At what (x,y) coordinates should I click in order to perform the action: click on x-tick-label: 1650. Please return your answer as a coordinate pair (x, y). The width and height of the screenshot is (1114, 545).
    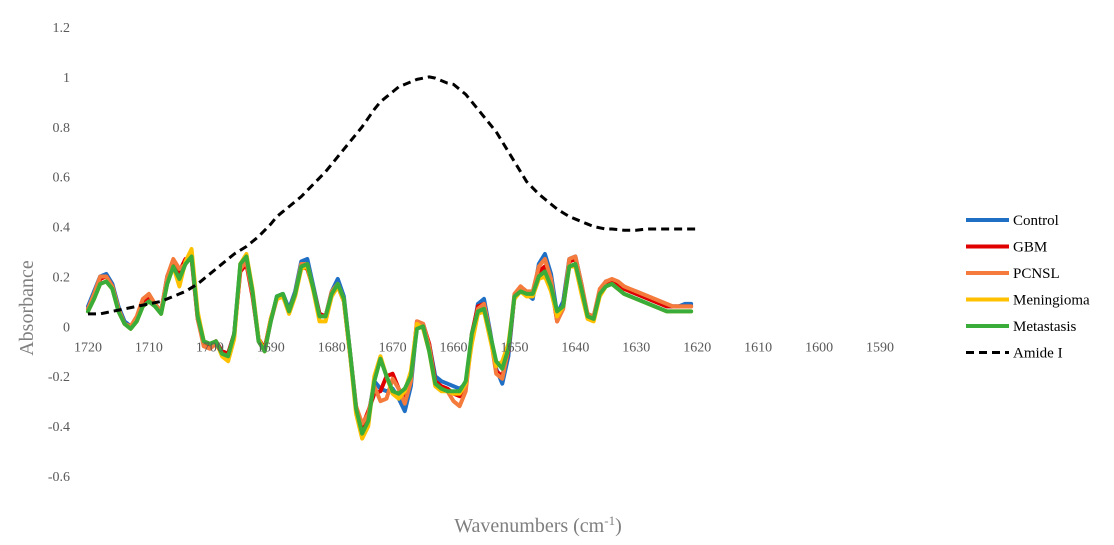
    Looking at the image, I should click on (514, 347).